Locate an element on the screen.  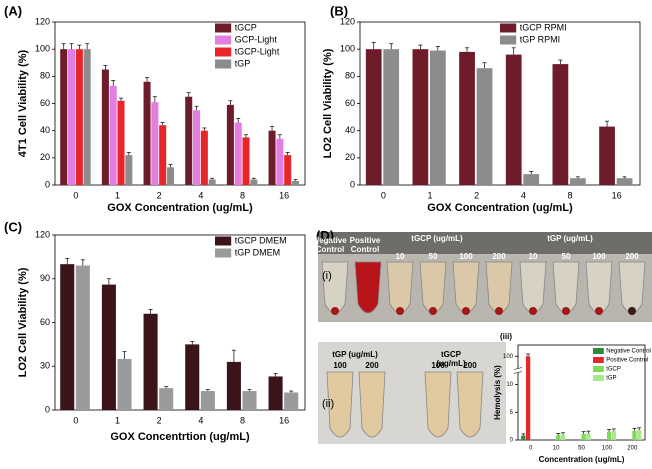
x-tick-label: 2 is located at coordinates (476, 195).